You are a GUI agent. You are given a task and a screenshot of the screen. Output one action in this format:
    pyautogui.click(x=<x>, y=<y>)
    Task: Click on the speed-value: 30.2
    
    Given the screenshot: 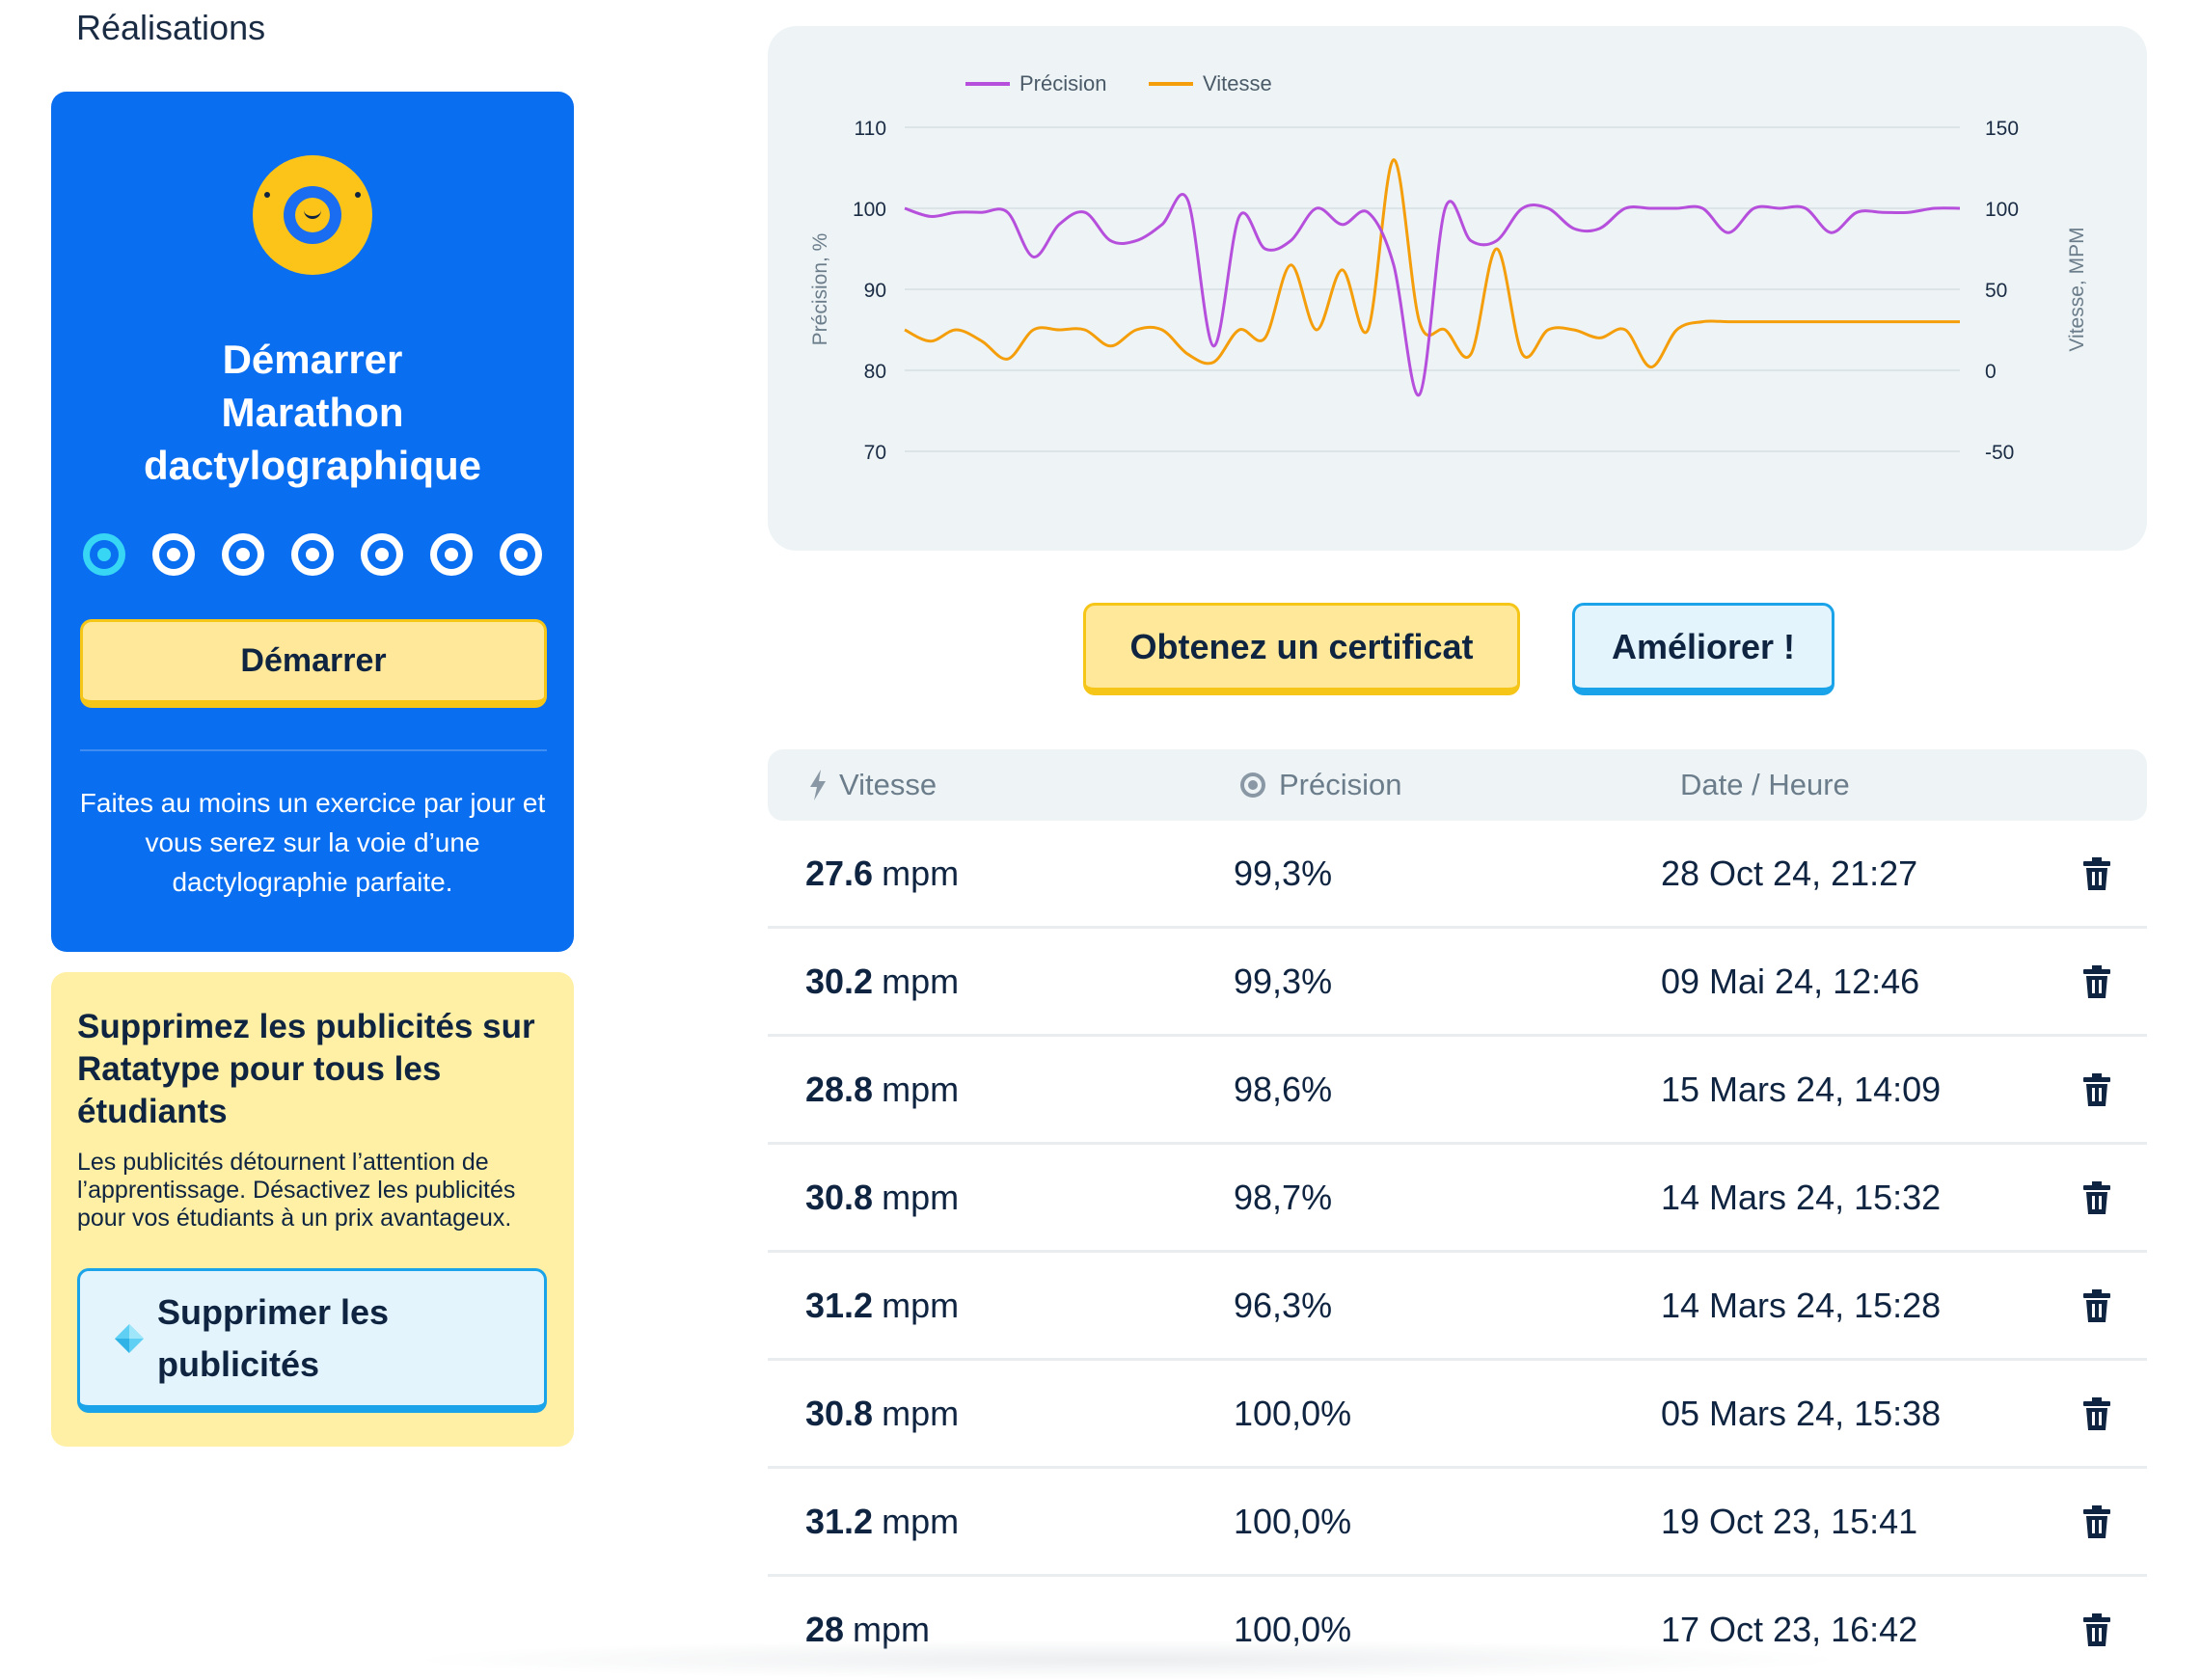 What is the action you would take?
    pyautogui.click(x=840, y=981)
    